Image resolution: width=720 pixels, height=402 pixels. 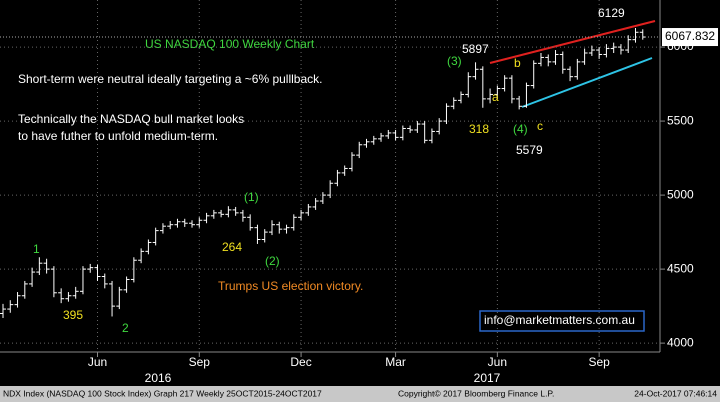 What do you see at coordinates (300, 362) in the screenshot?
I see `x-tick-label: Dec` at bounding box center [300, 362].